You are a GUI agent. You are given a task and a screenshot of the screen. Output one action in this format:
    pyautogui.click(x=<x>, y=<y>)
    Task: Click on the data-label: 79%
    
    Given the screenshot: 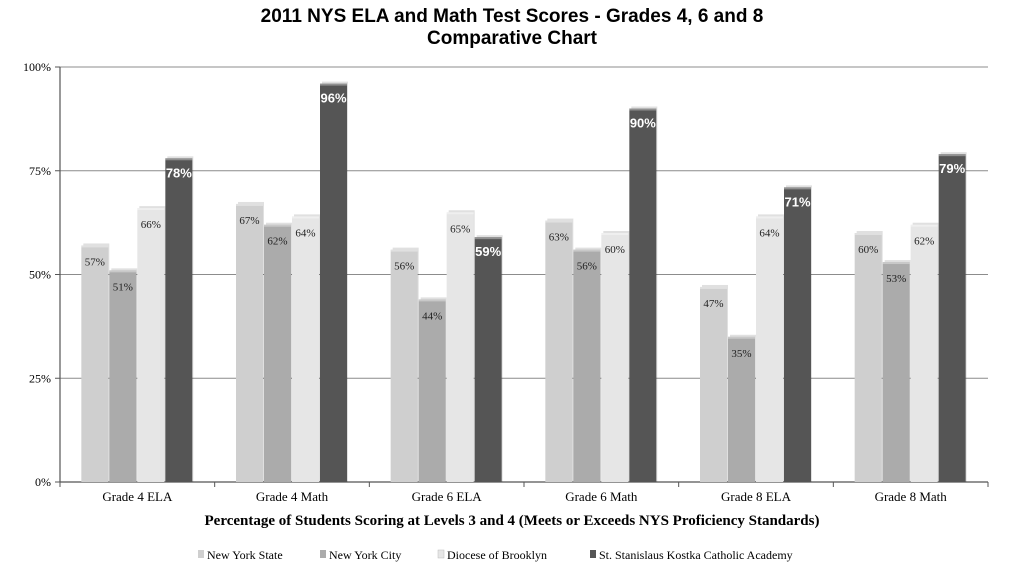 What is the action you would take?
    pyautogui.click(x=952, y=168)
    